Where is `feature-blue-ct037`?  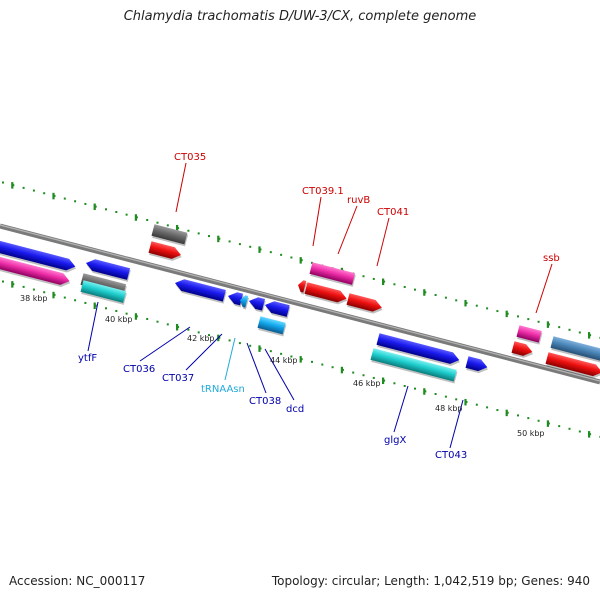 feature-blue-ct037 is located at coordinates (236, 300).